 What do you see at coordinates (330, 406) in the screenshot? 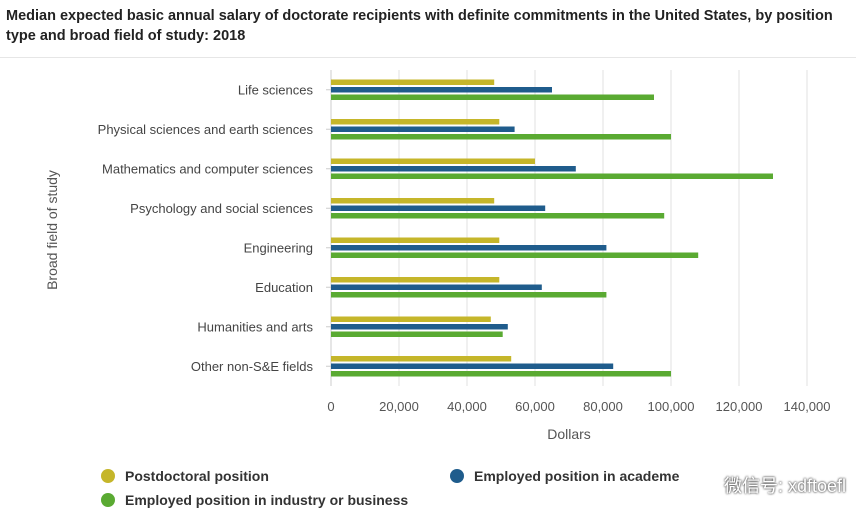
I see `x-tick-label: 0` at bounding box center [330, 406].